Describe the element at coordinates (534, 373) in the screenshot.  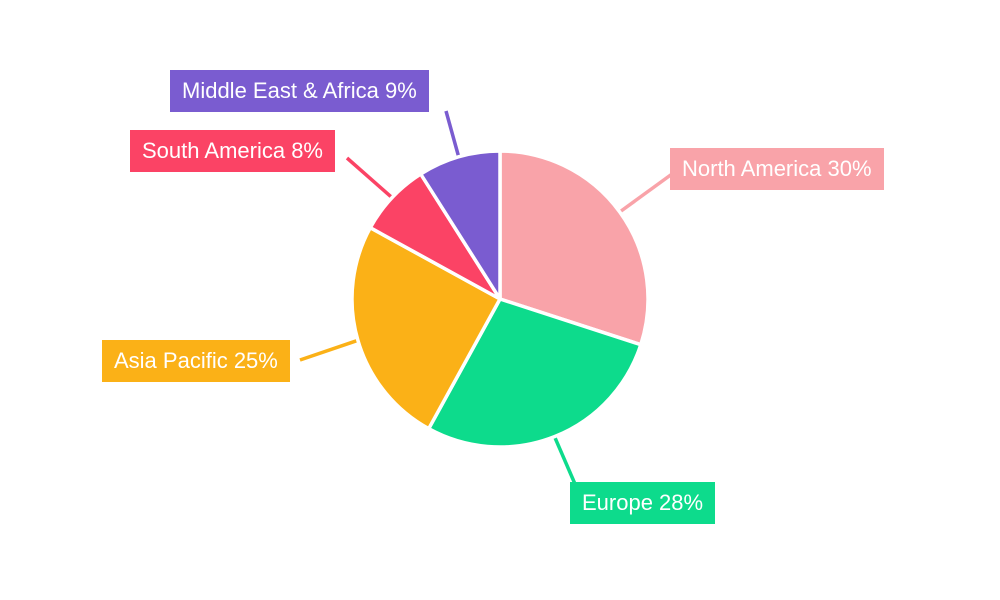
I see `pie-slice-europe` at that location.